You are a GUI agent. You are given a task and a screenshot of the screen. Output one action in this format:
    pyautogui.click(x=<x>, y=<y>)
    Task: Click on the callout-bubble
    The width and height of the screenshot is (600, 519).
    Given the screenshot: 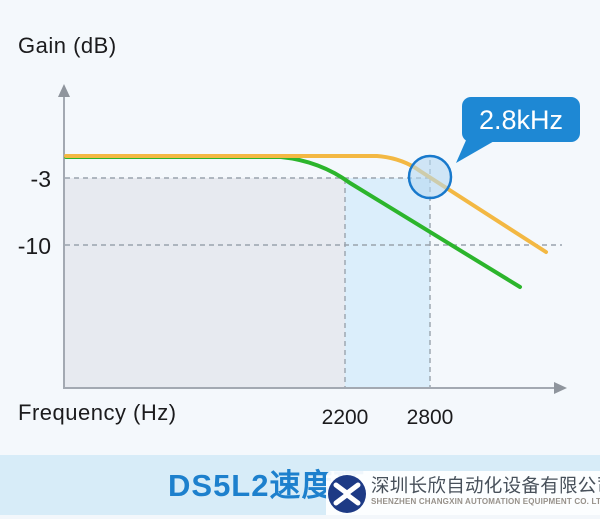 What is the action you would take?
    pyautogui.click(x=521, y=119)
    